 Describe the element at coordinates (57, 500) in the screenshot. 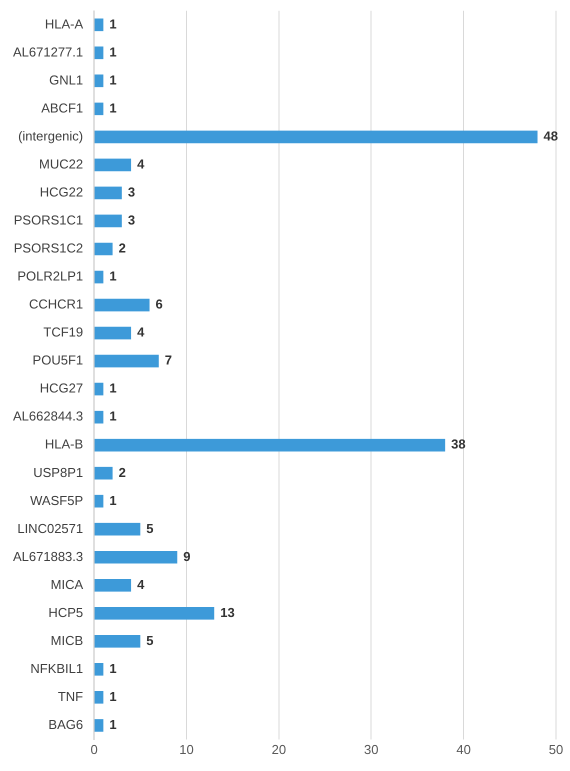

I see `y-tick-label: WASF5P` at that location.